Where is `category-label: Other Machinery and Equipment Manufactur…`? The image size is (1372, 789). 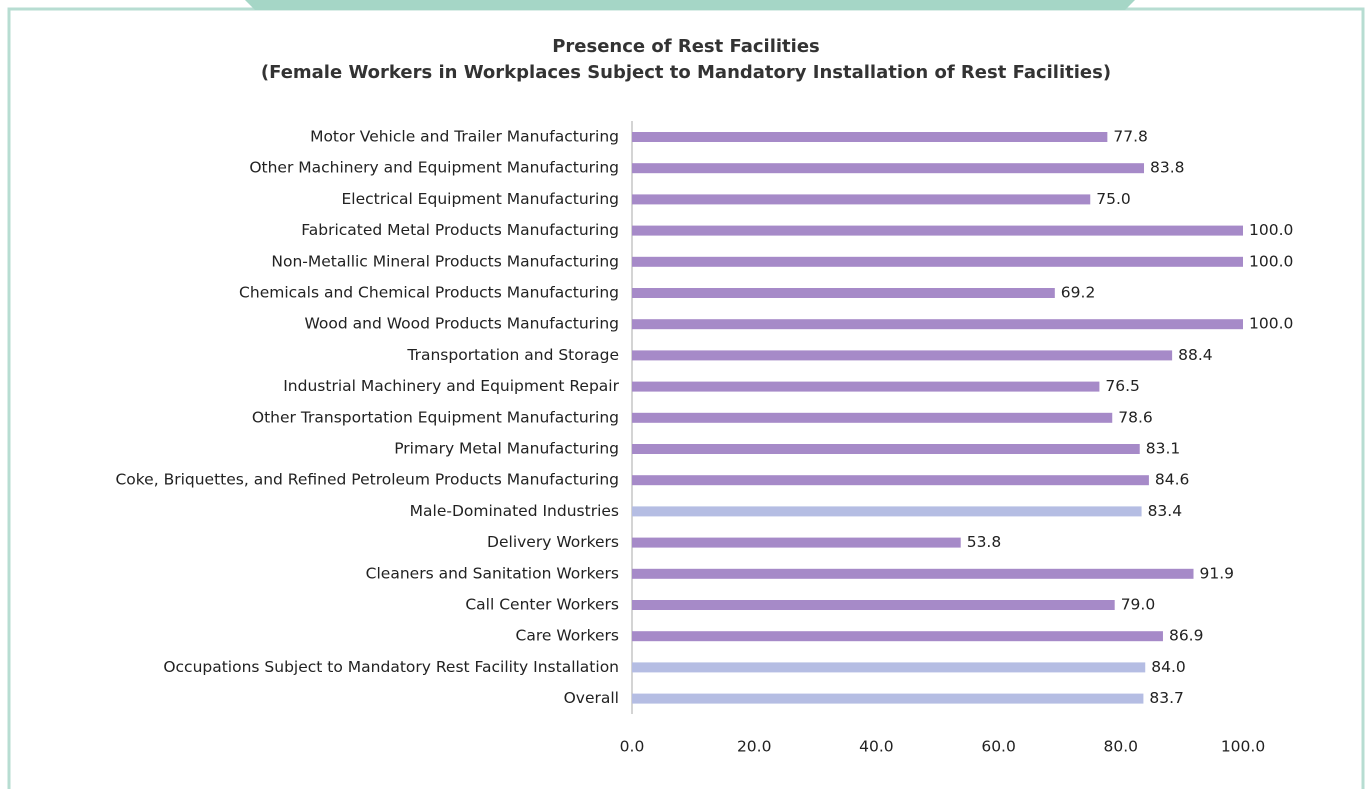 category-label: Other Machinery and Equipment Manufactur… is located at coordinates (434, 168).